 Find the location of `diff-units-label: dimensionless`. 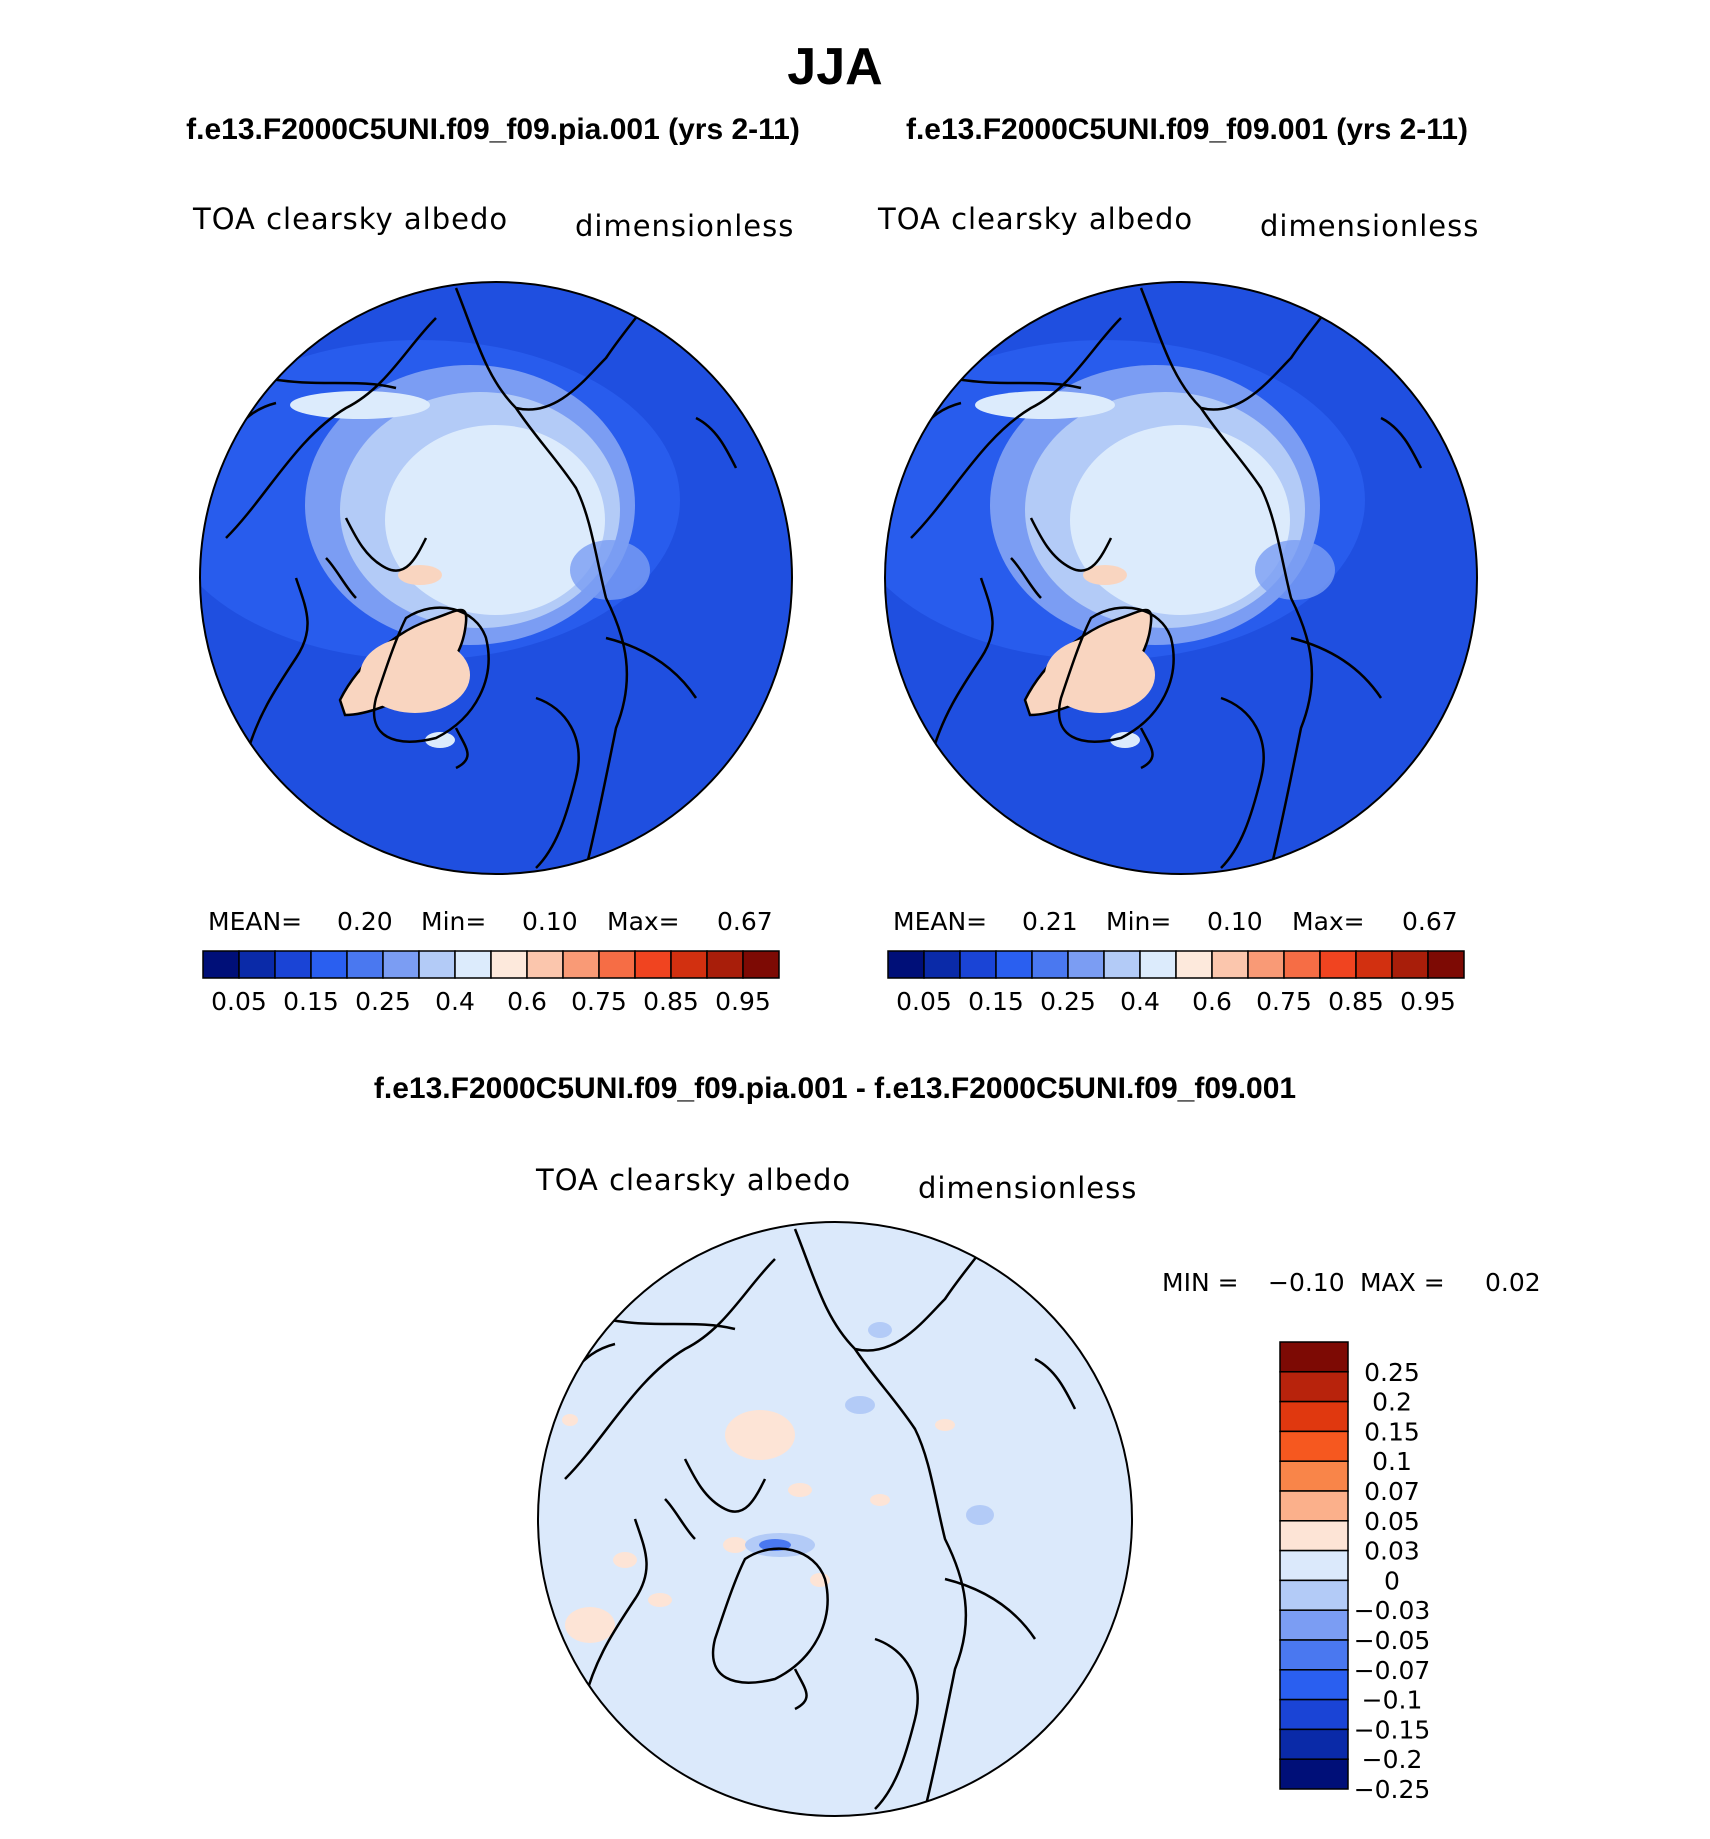

diff-units-label: dimensionless is located at coordinates (1027, 1188).